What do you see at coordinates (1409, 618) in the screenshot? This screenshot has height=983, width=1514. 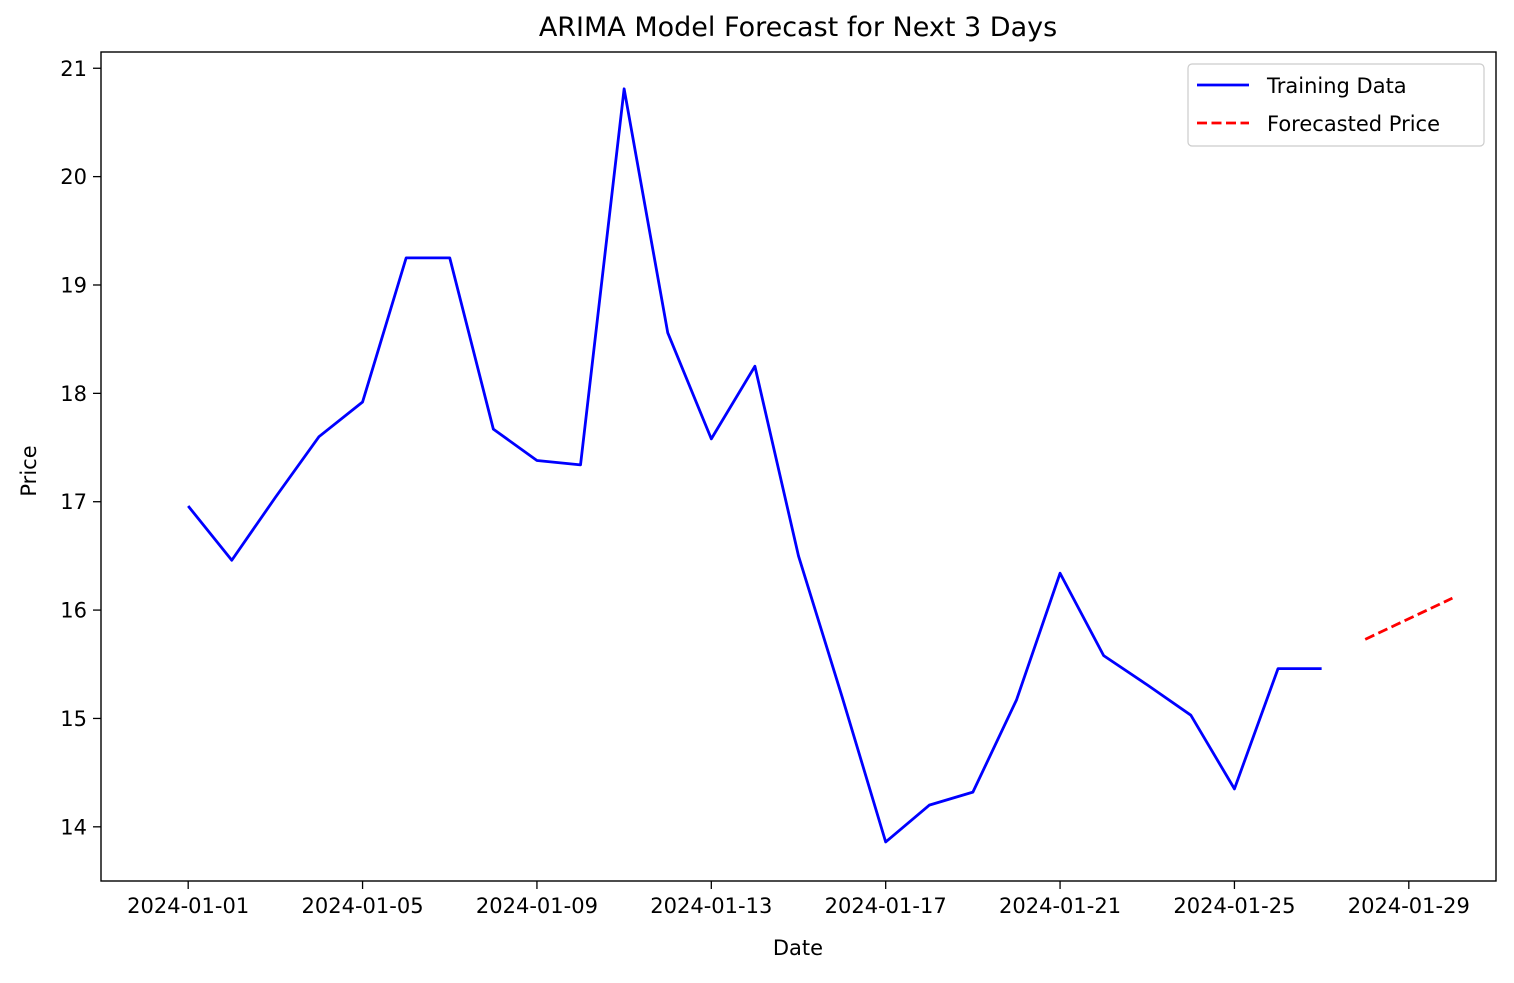 I see `series-line-forecast` at bounding box center [1409, 618].